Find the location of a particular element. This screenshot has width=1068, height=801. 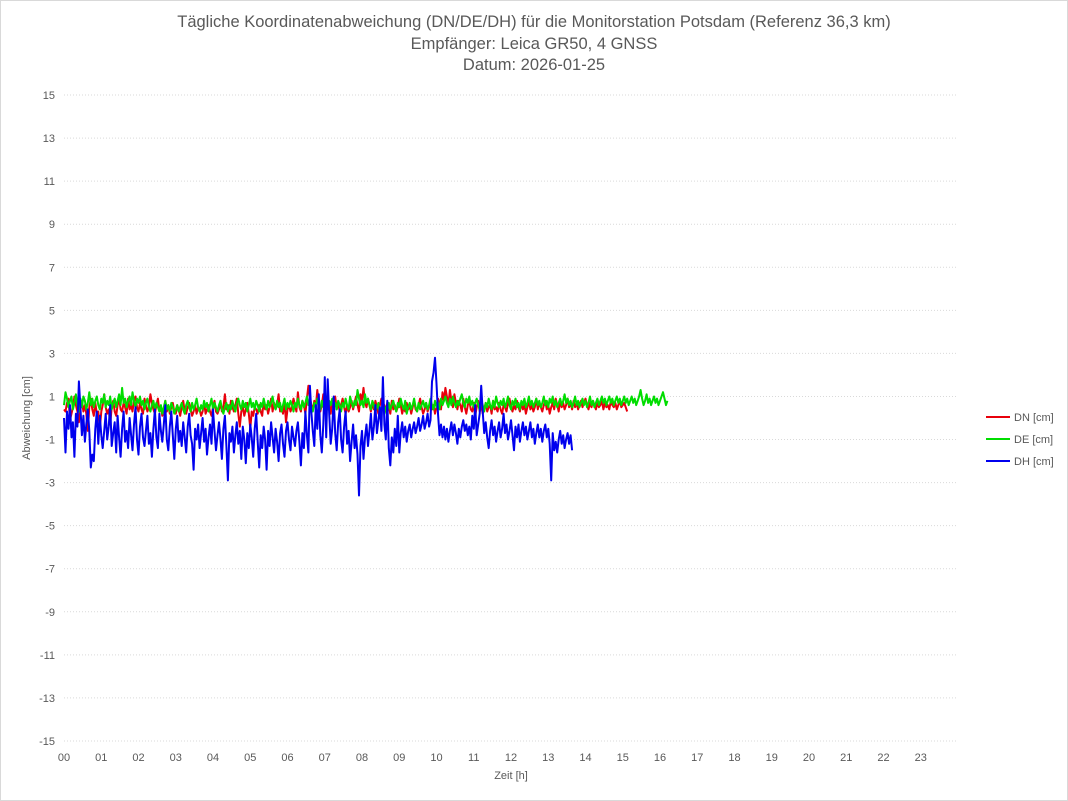

x-tick-label: 20 is located at coordinates (809, 758).